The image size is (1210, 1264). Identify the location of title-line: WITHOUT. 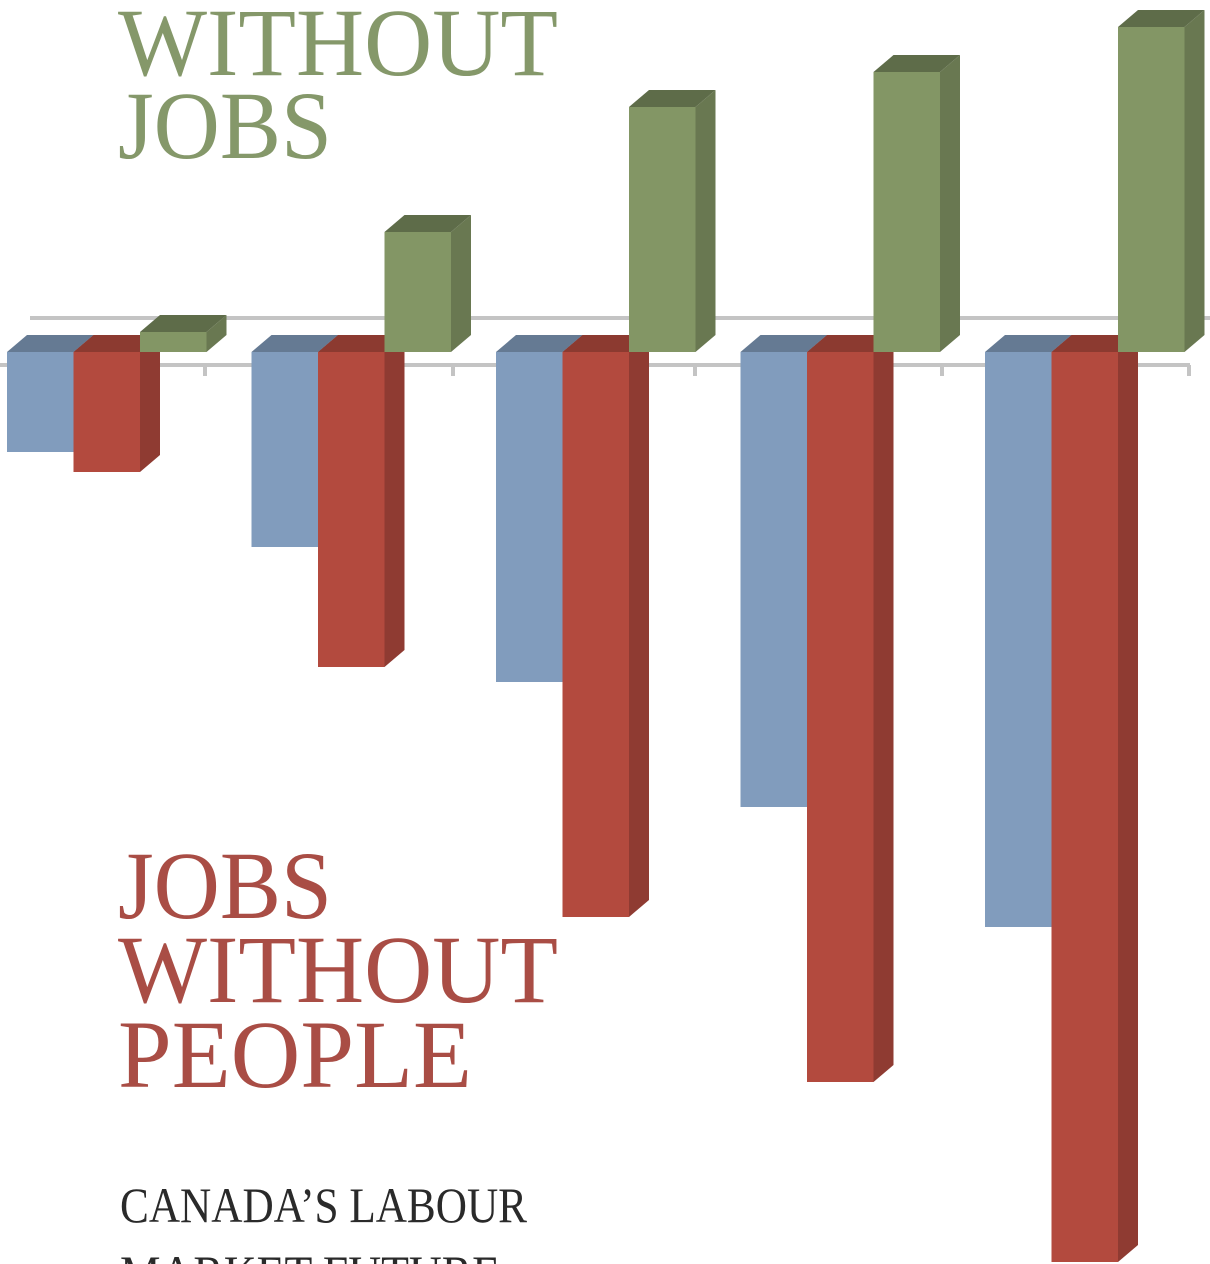
(338, 48).